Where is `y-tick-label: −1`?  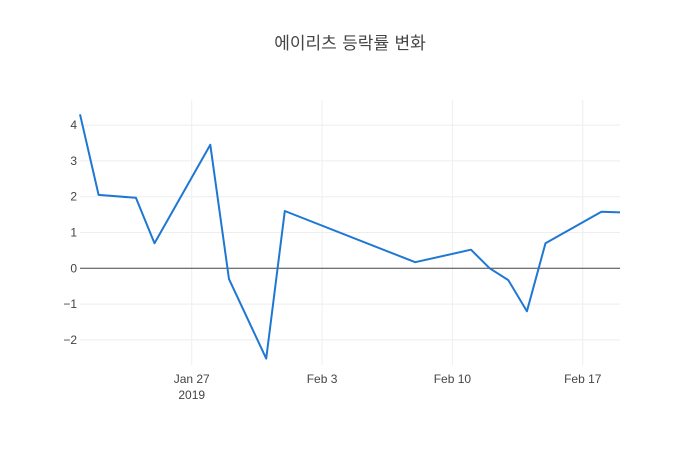 y-tick-label: −1 is located at coordinates (70, 304).